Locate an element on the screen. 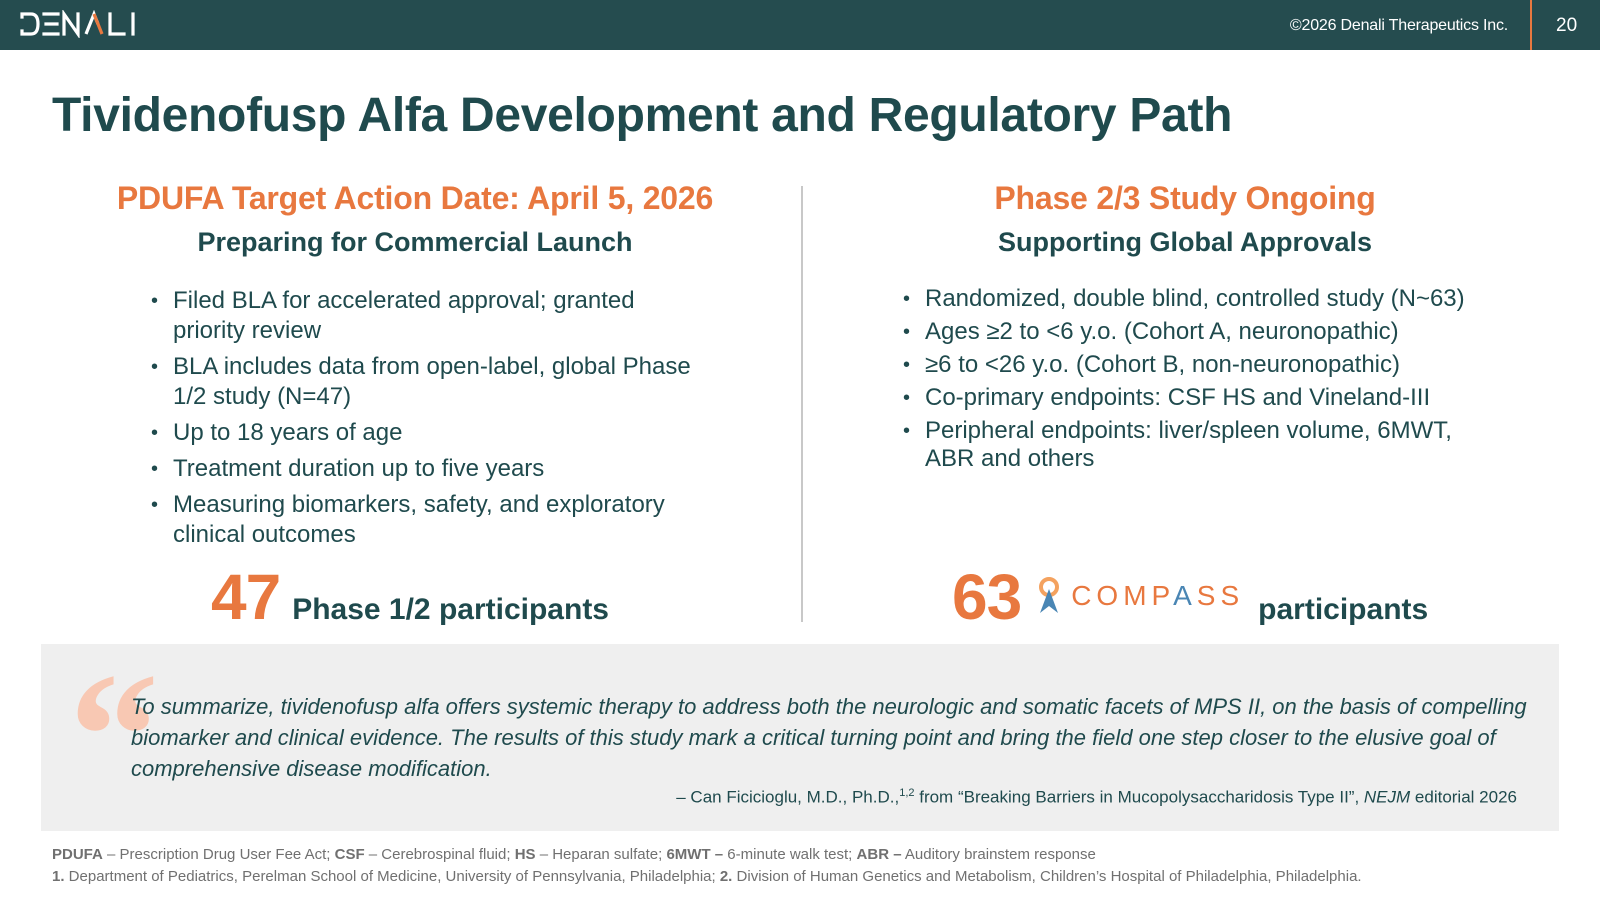 The height and width of the screenshot is (900, 1600). compass-wordmark: COMPASS is located at coordinates (1158, 595).